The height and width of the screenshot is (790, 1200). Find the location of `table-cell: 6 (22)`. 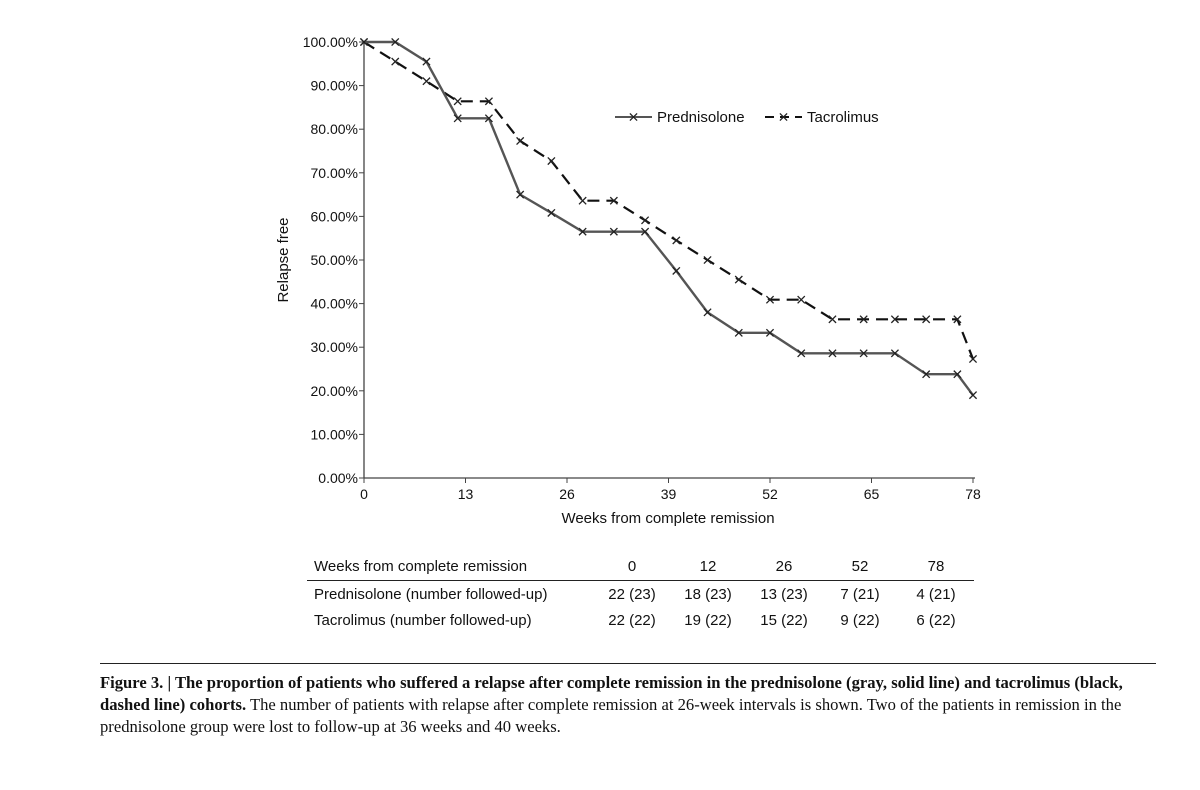

table-cell: 6 (22) is located at coordinates (936, 620).